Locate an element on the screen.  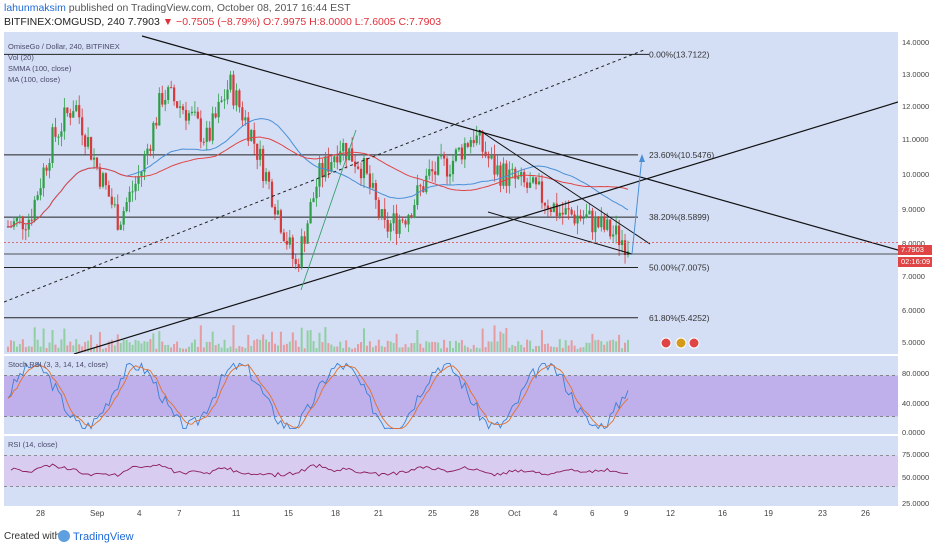
event-flag-icon is located at coordinates (694, 343).